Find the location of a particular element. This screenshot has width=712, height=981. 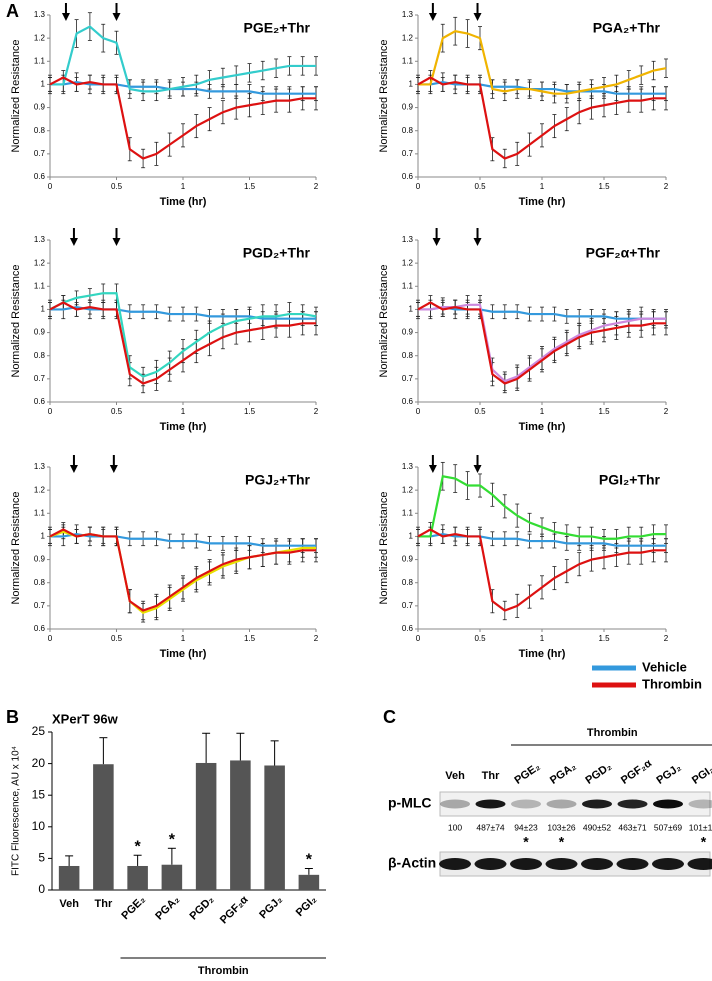

quantification: 101±16(%) is located at coordinates (700, 827).